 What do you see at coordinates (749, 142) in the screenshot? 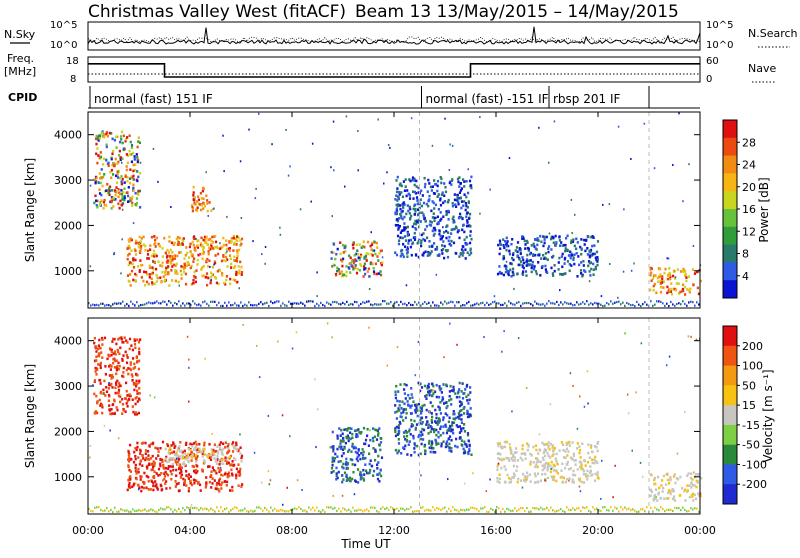
I see `colorbar-tick-label: 28` at bounding box center [749, 142].